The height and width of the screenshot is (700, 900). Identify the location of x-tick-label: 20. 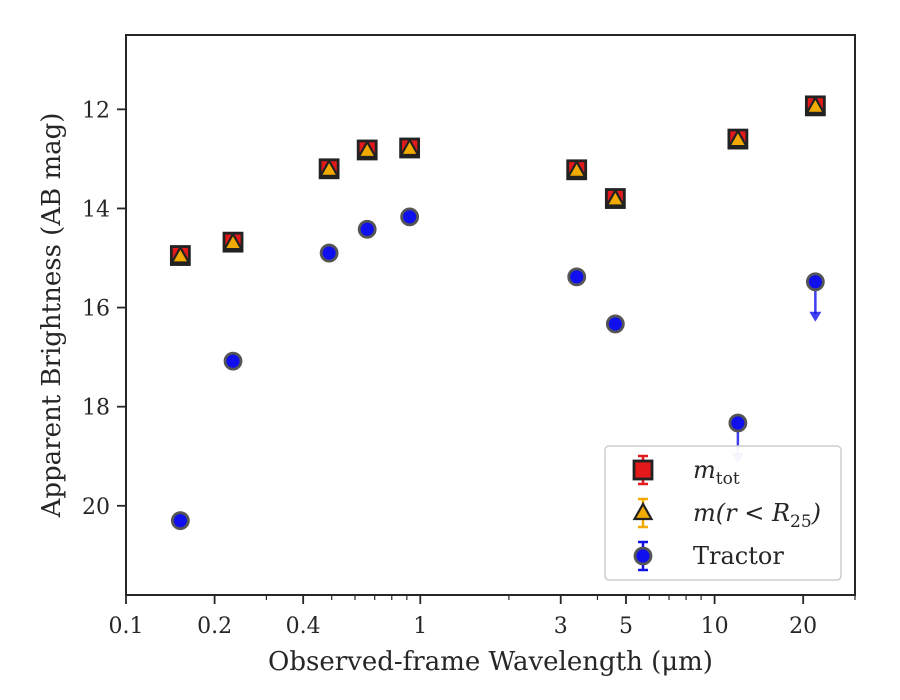
(803, 626).